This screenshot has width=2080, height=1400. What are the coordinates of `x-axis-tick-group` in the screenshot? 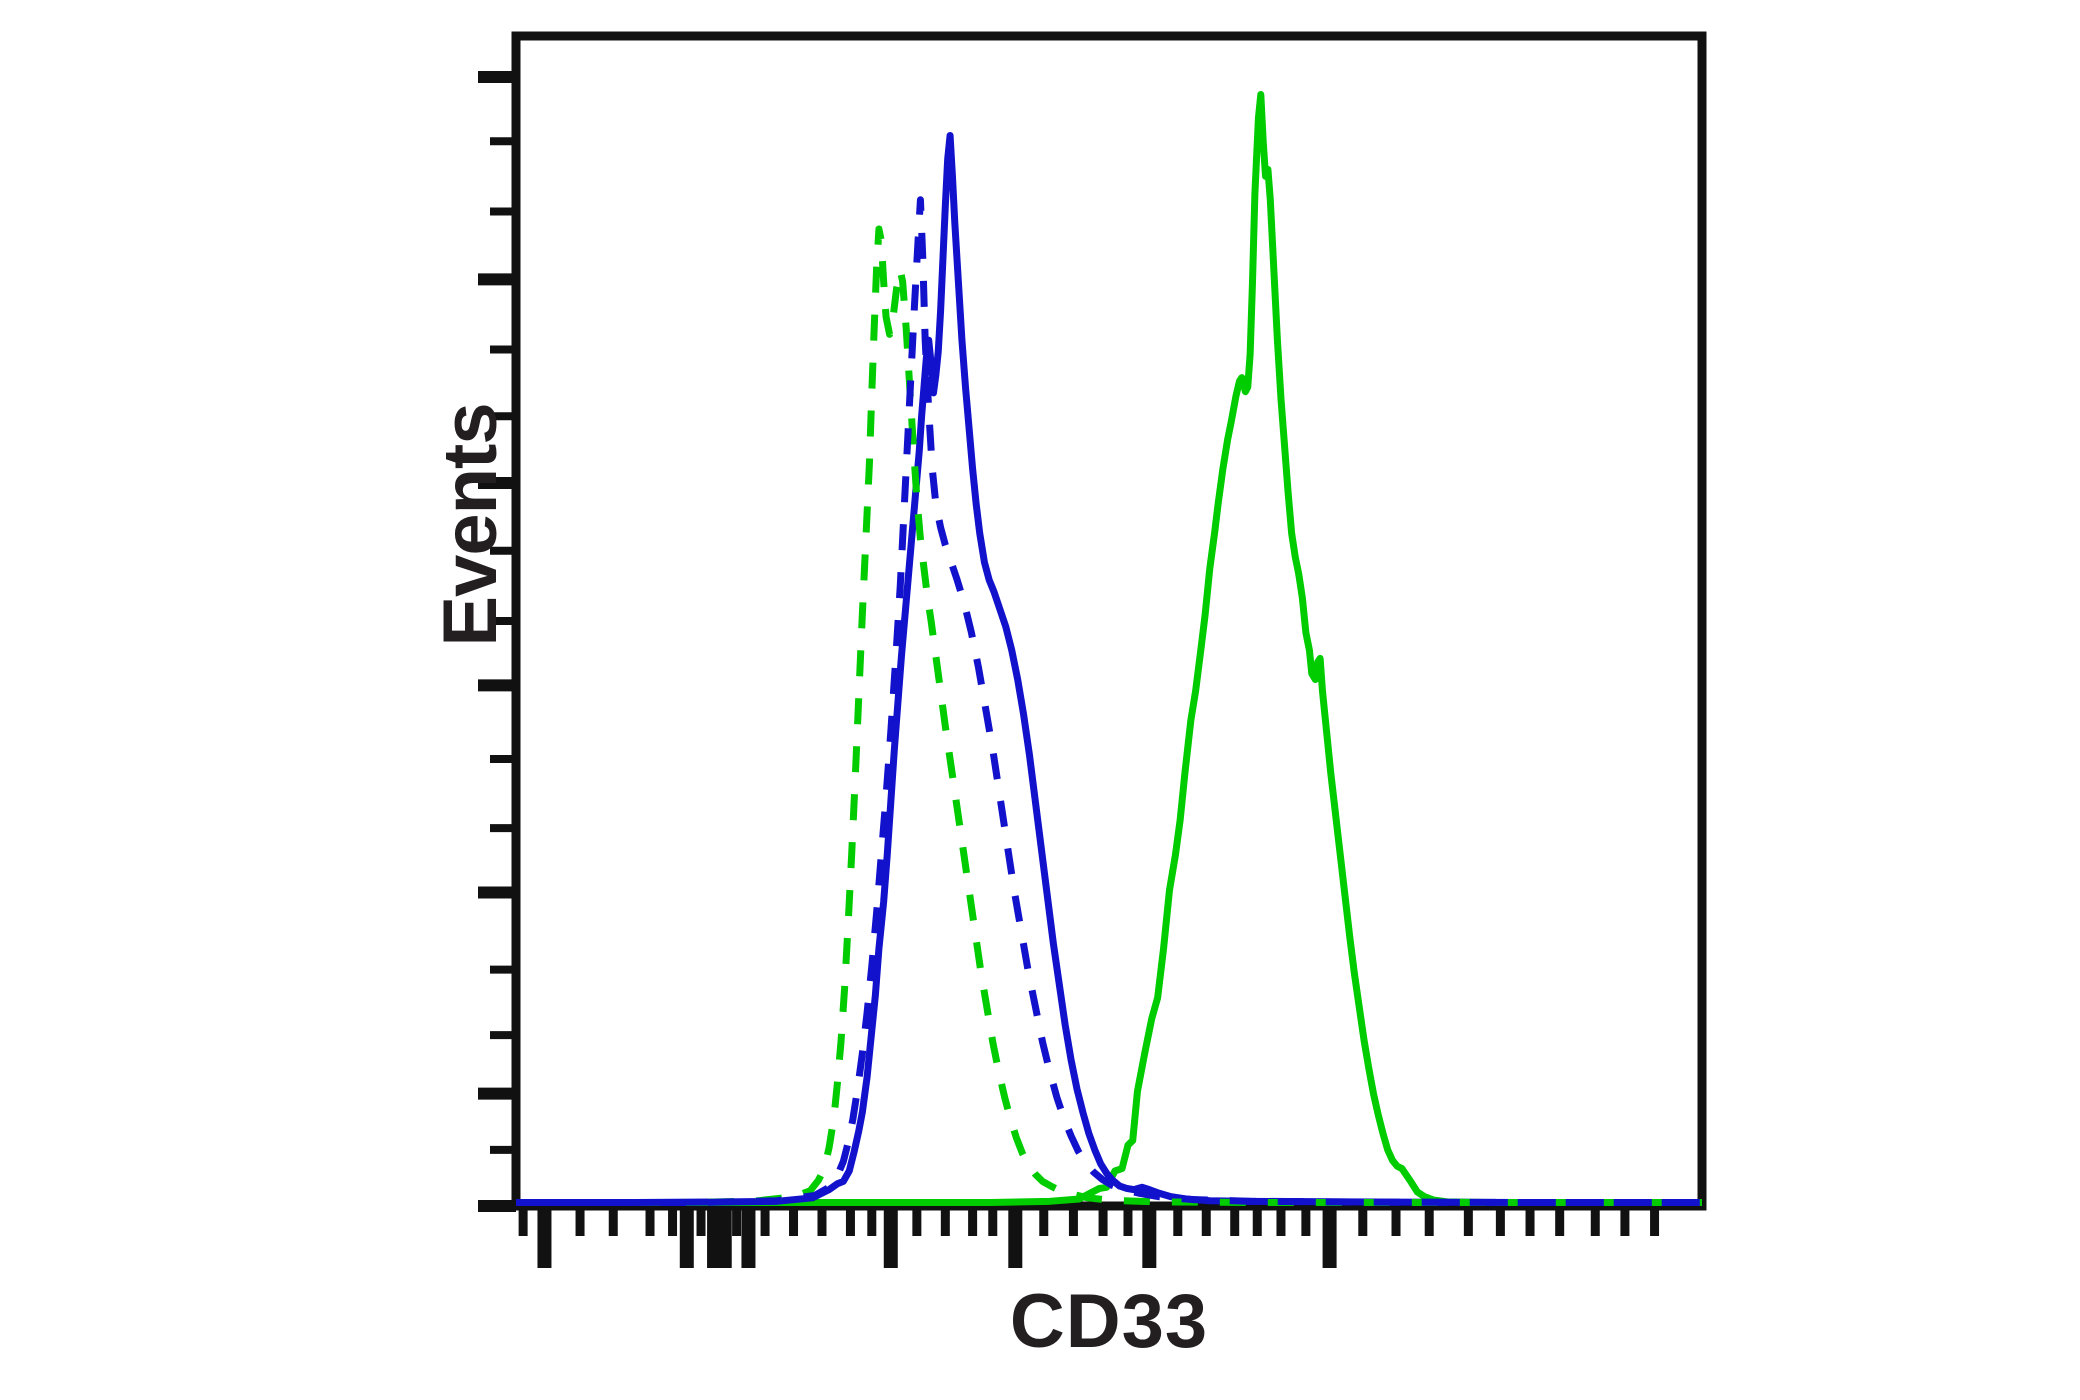 It's located at (1089, 1237).